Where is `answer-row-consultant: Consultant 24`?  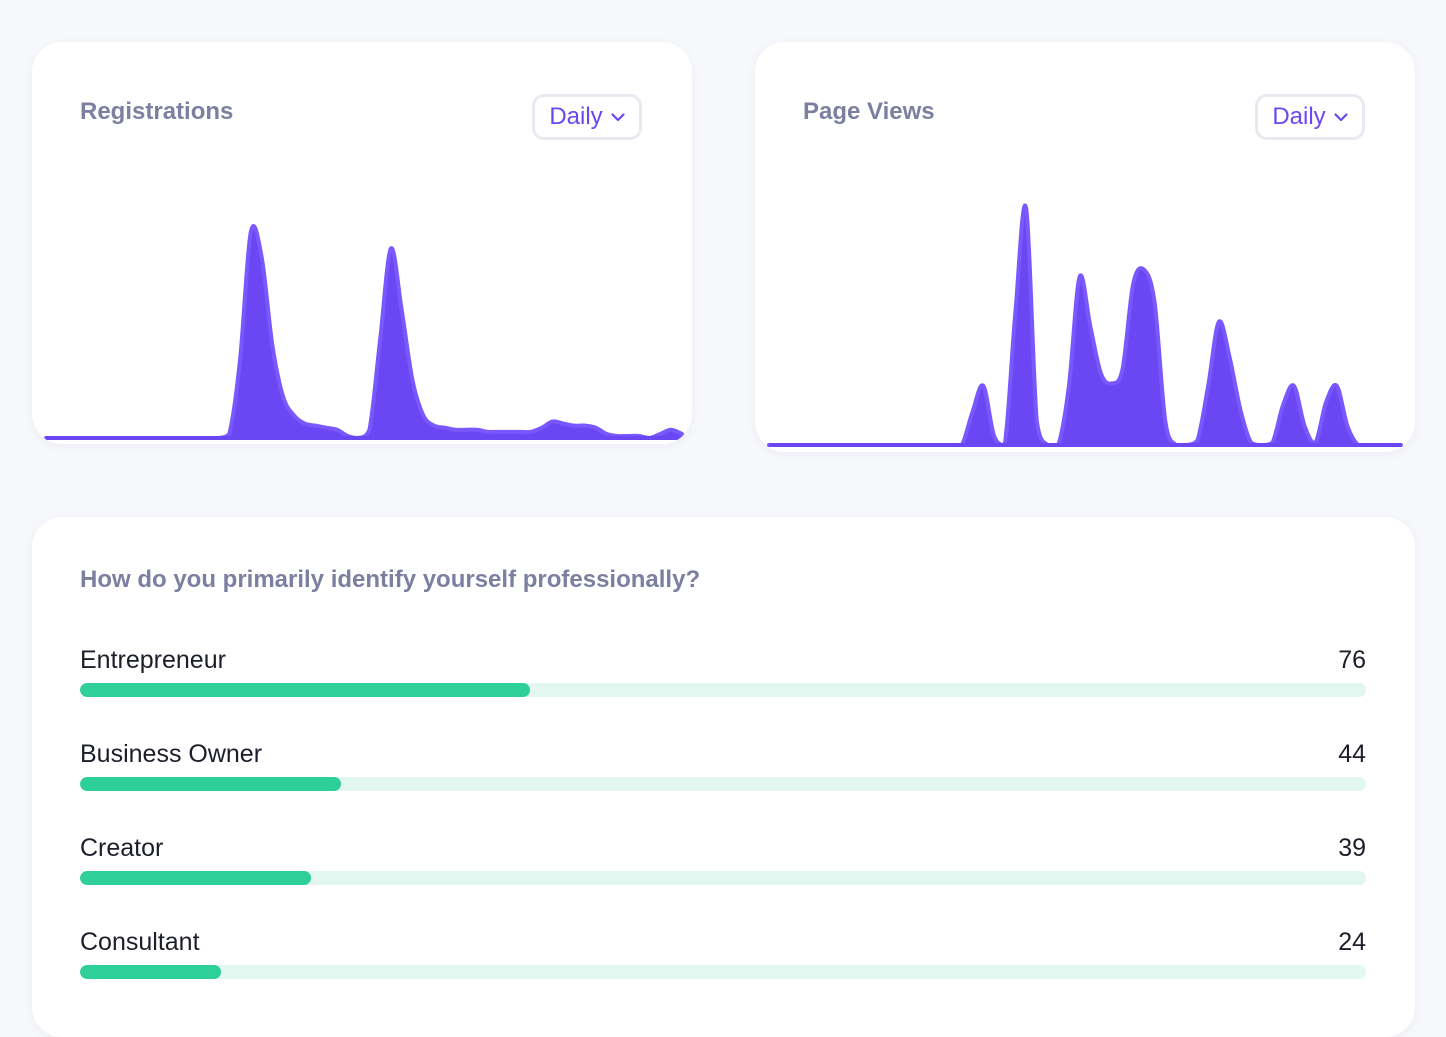 answer-row-consultant: Consultant 24 is located at coordinates (723, 962).